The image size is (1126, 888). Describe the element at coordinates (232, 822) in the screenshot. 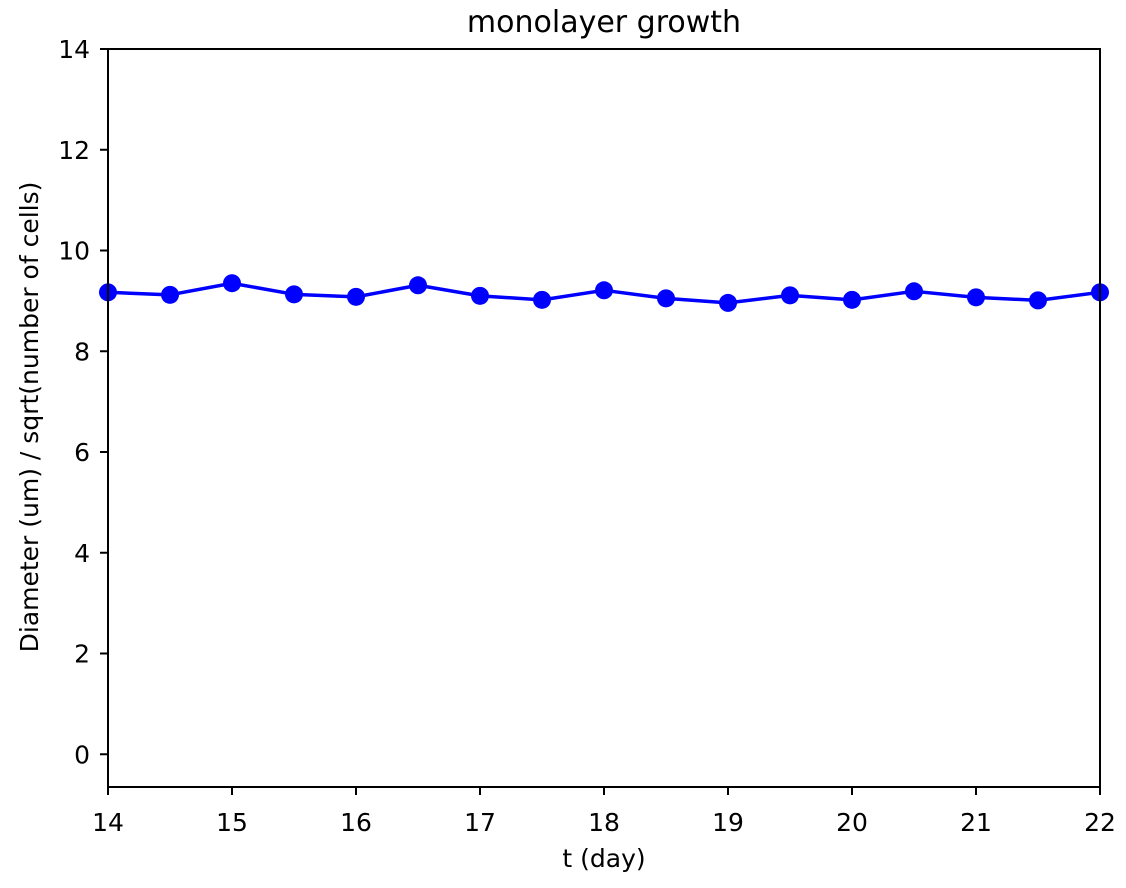

I see `x-tick-label: 15` at that location.